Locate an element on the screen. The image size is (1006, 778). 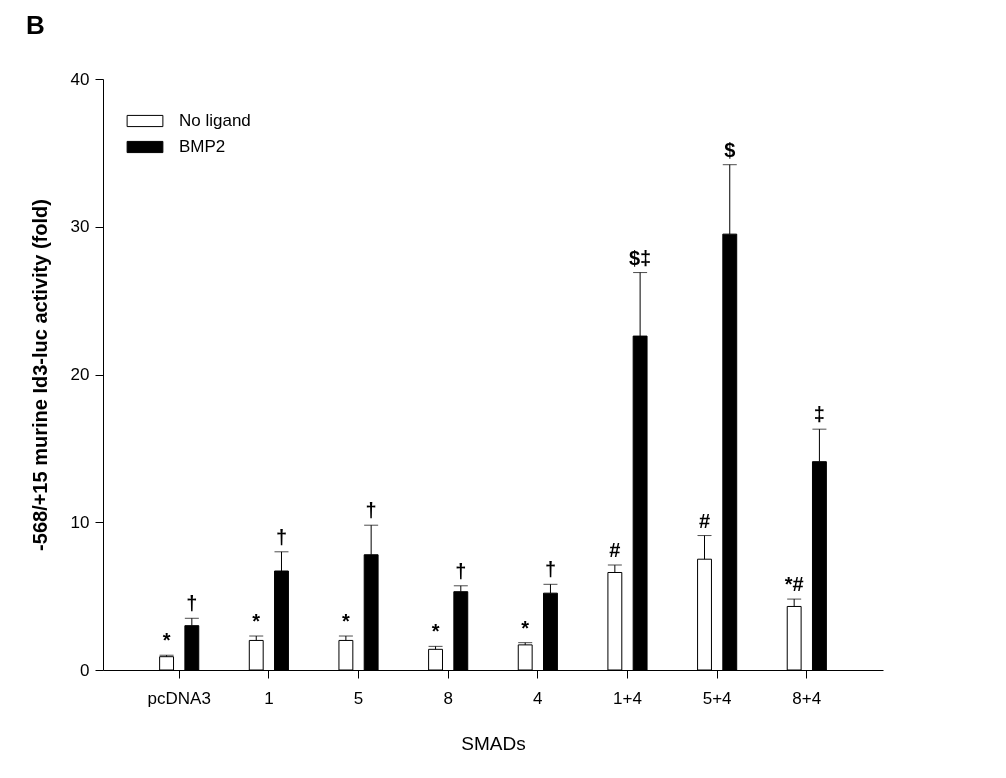
y-tick-label: 0 is located at coordinates (85, 670).